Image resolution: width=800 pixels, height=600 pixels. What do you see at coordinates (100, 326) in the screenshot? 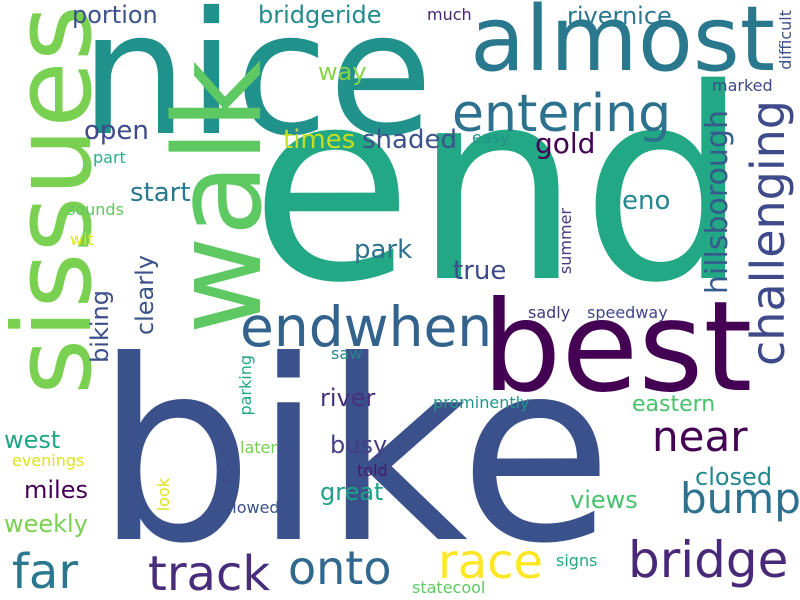
I see `word-biking: biking` at bounding box center [100, 326].